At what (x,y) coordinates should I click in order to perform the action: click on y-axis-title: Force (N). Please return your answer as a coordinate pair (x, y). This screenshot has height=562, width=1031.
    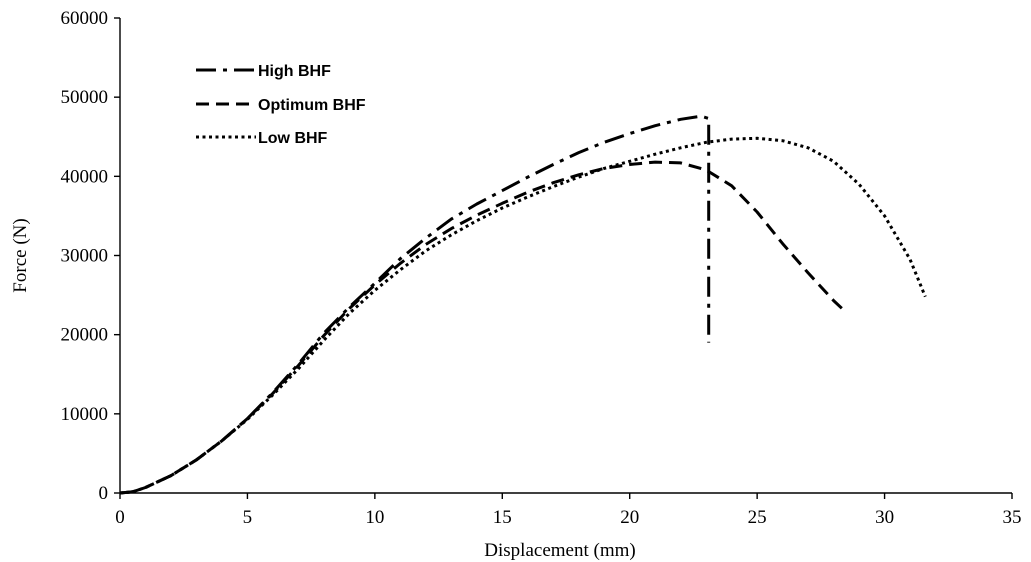
    Looking at the image, I should click on (20, 255).